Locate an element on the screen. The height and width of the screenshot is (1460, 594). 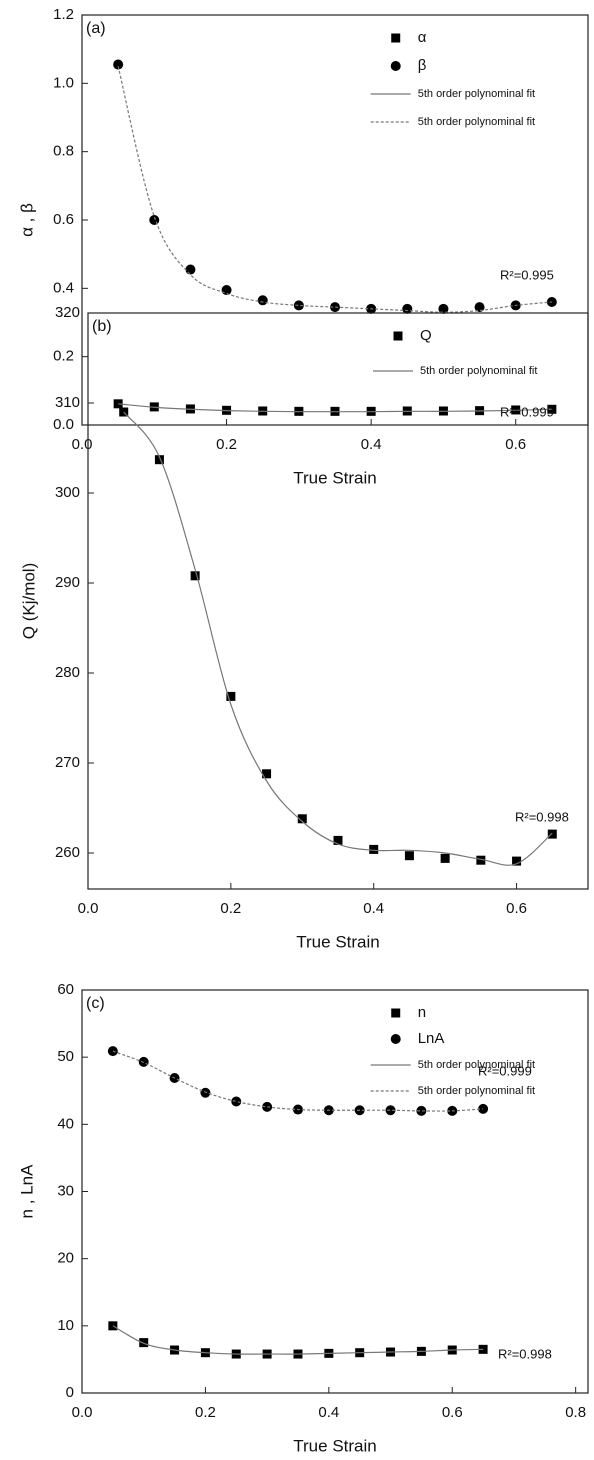
legend-label: n is located at coordinates (422, 1012).